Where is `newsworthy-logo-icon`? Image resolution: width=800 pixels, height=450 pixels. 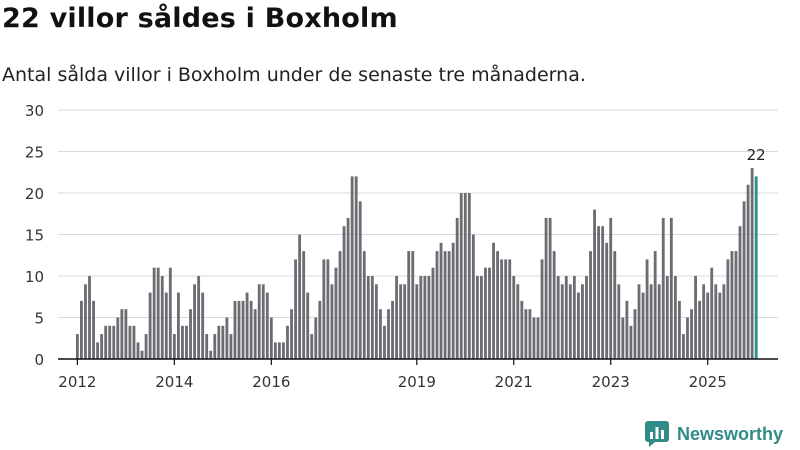 newsworthy-logo-icon is located at coordinates (657, 434).